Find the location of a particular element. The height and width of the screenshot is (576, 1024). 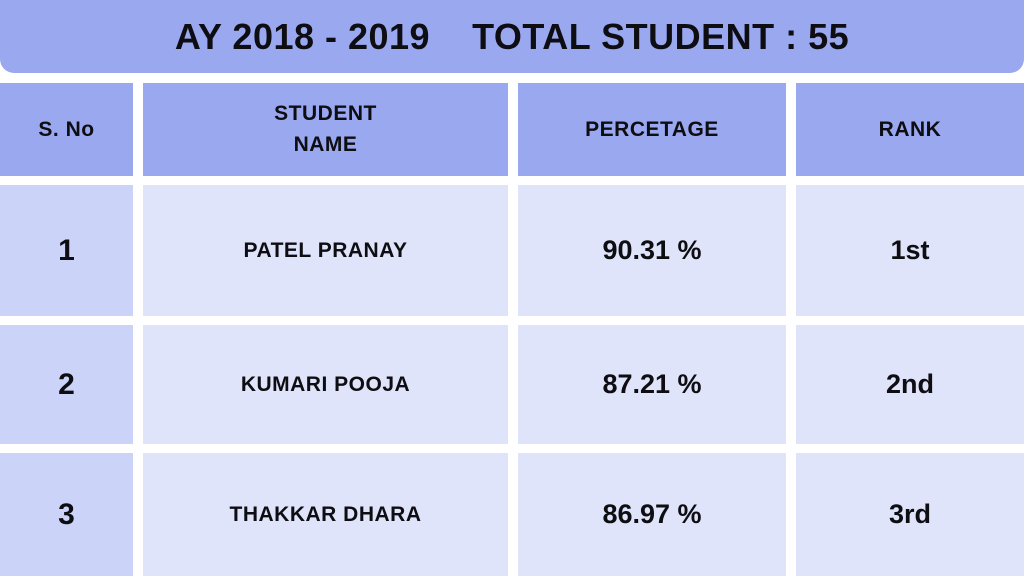

column-header-student-name: STUDENT NAME is located at coordinates (325, 129).